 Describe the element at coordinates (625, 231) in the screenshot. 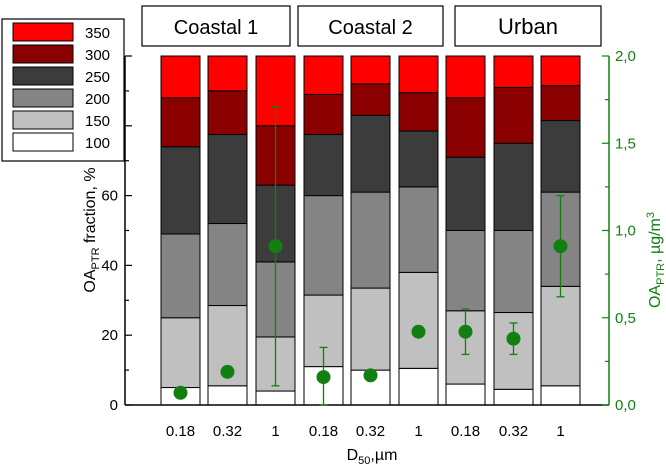

I see `y2-tick-label: 1,0` at that location.